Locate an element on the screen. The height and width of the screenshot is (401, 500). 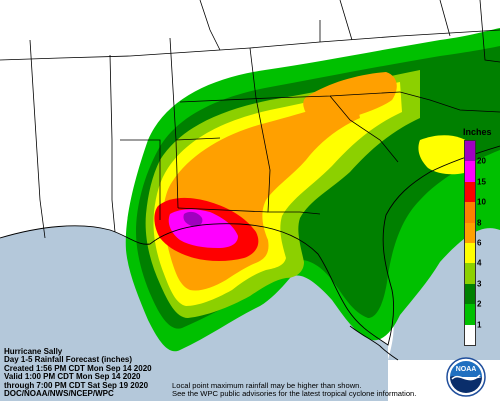
forecast-info-line: DOC/NOAA/NWS/NCEP/WPC is located at coordinates (59, 394).